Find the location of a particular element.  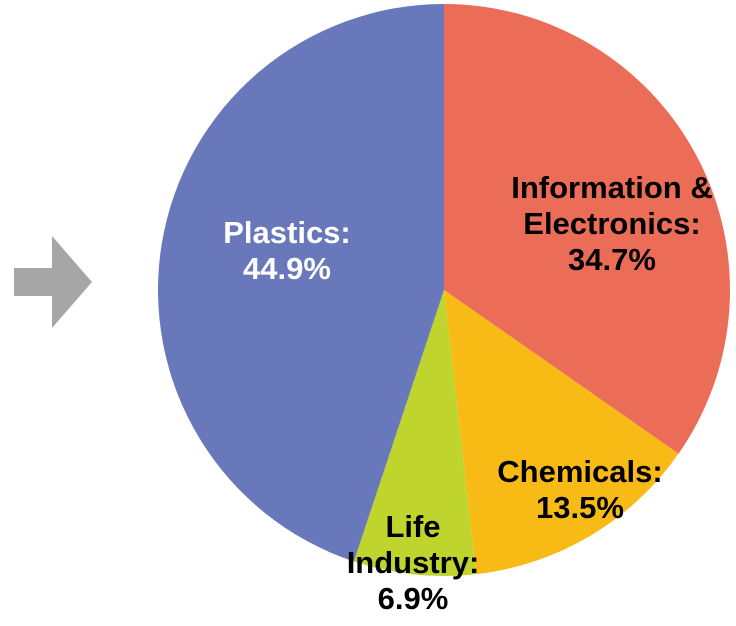

slice-label-line: Electronics: is located at coordinates (611, 223).